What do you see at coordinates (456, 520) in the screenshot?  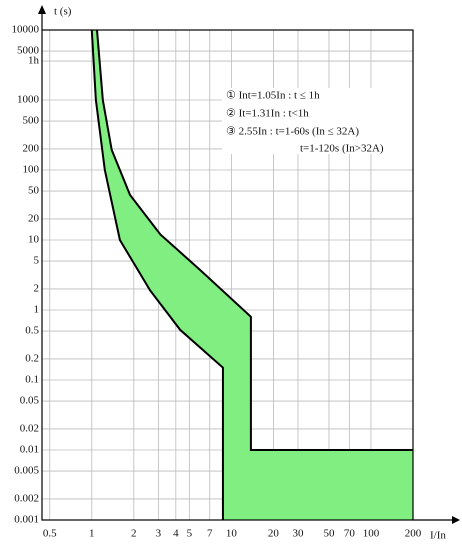 I see `x-arrow-head` at bounding box center [456, 520].